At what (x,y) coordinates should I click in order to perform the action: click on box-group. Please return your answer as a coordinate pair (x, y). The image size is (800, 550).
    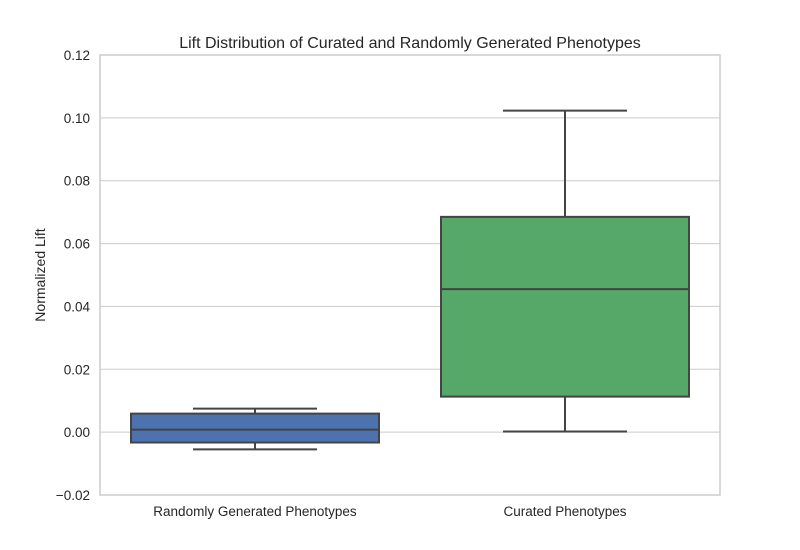
    Looking at the image, I should click on (255, 429).